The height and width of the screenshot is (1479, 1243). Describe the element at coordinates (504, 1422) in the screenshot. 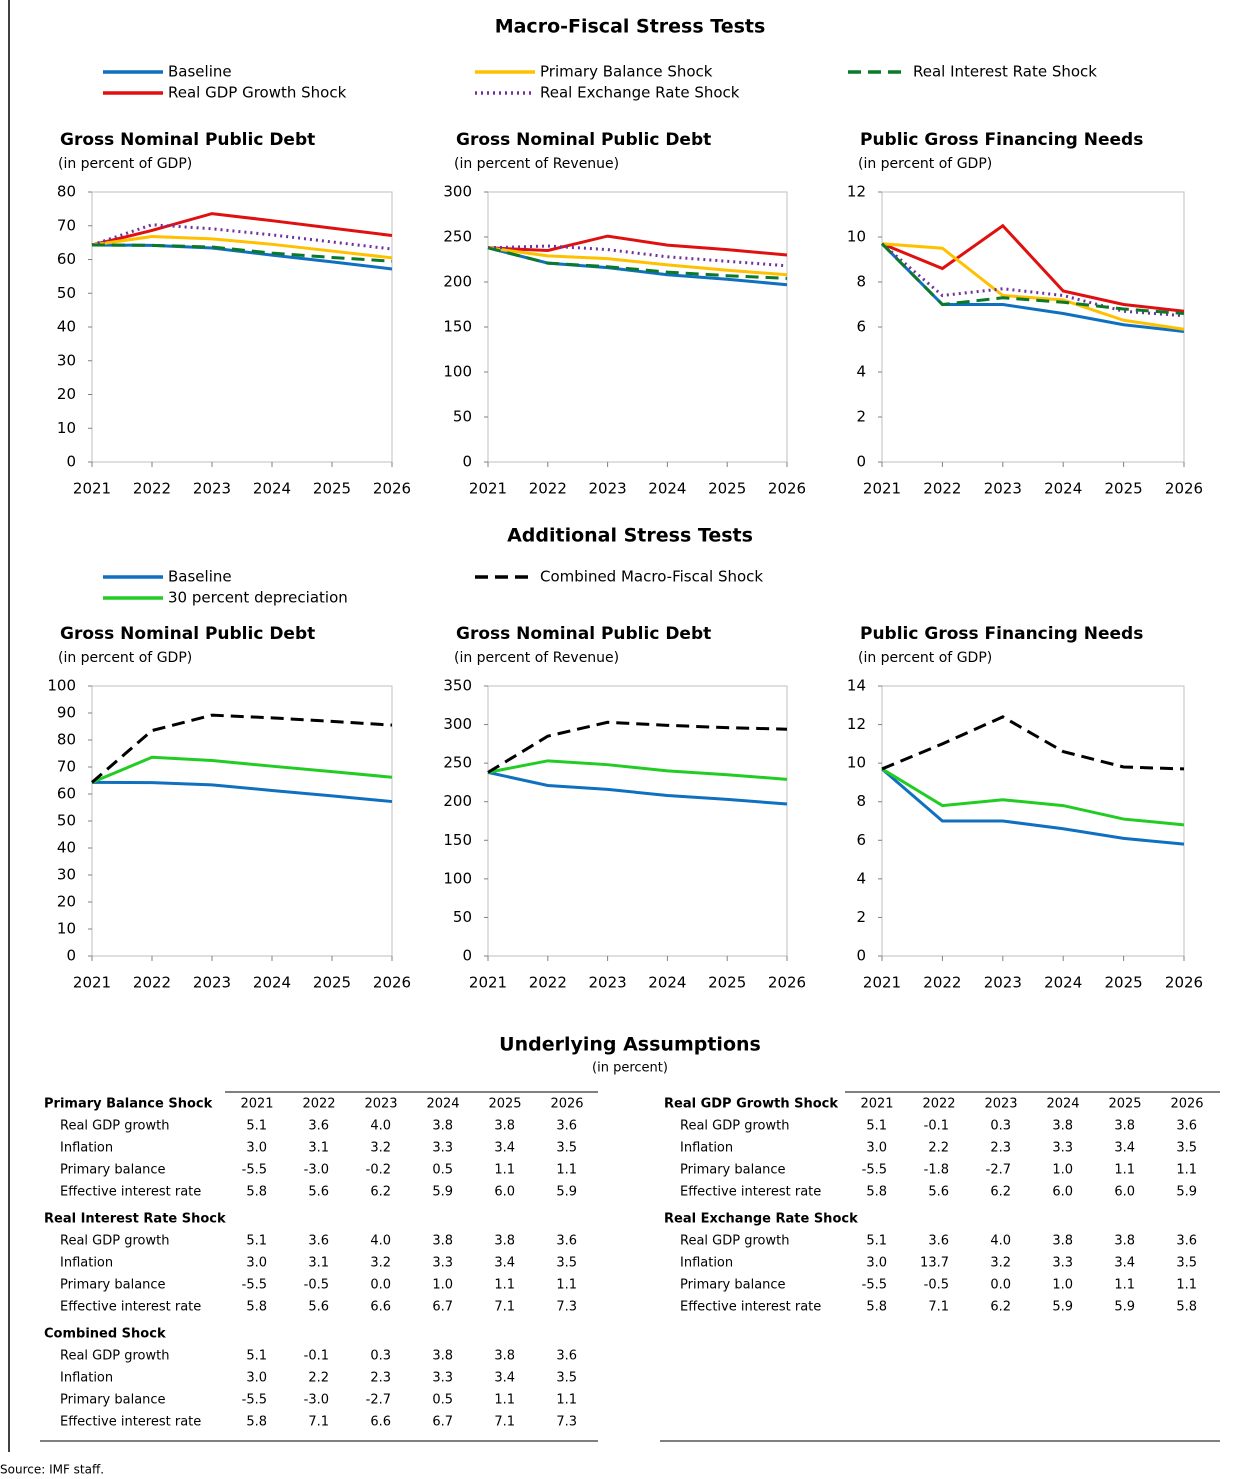

I see `table-cell: 7.1` at that location.